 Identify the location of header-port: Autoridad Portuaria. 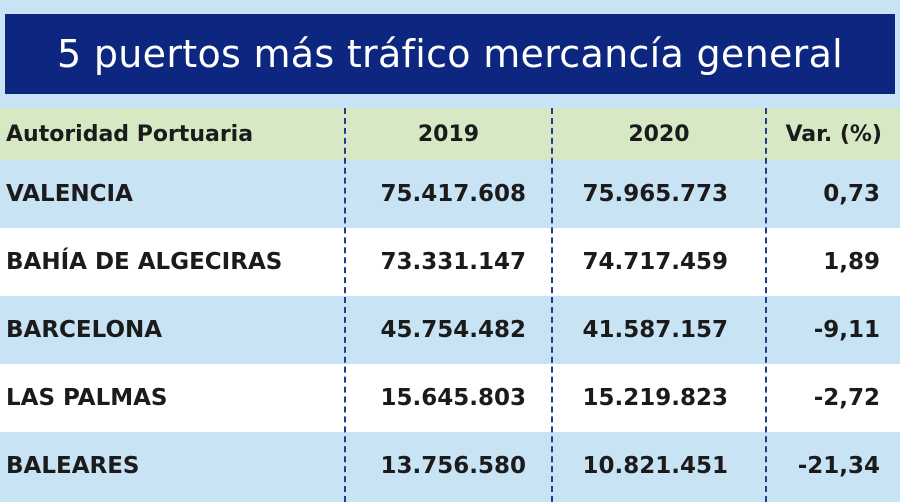
(130, 134).